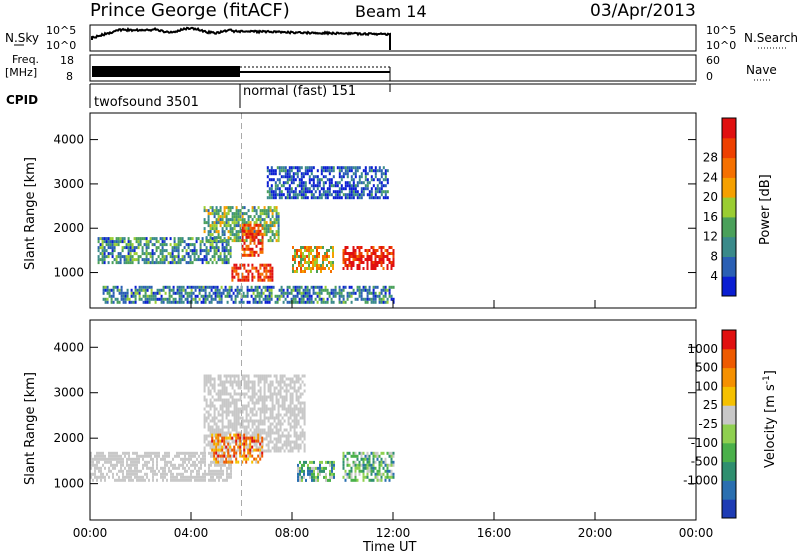 The width and height of the screenshot is (800, 554). I want to click on freq-strip, so click(393, 68).